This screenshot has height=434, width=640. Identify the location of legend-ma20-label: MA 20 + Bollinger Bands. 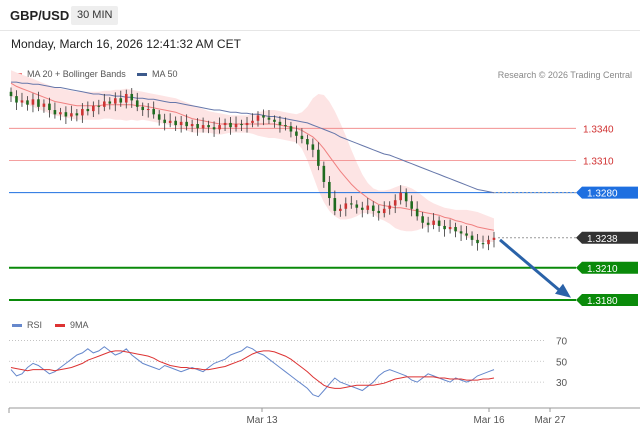
(76, 74).